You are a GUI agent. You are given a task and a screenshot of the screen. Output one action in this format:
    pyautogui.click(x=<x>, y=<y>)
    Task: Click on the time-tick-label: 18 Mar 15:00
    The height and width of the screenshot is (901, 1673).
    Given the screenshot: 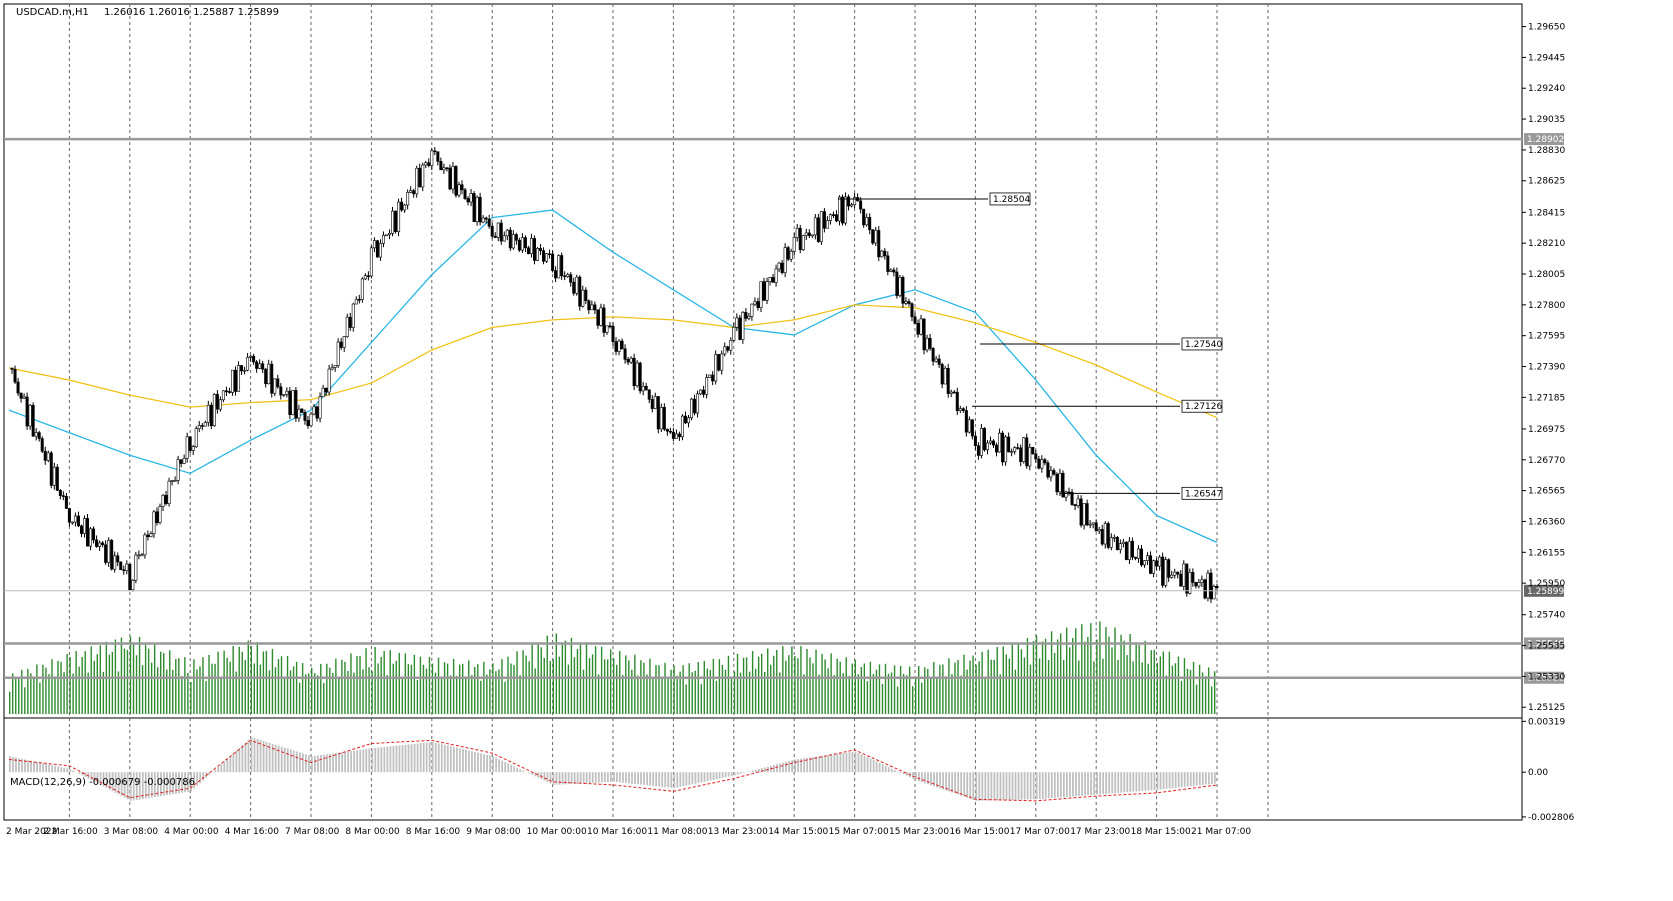 What is the action you would take?
    pyautogui.click(x=1161, y=832)
    